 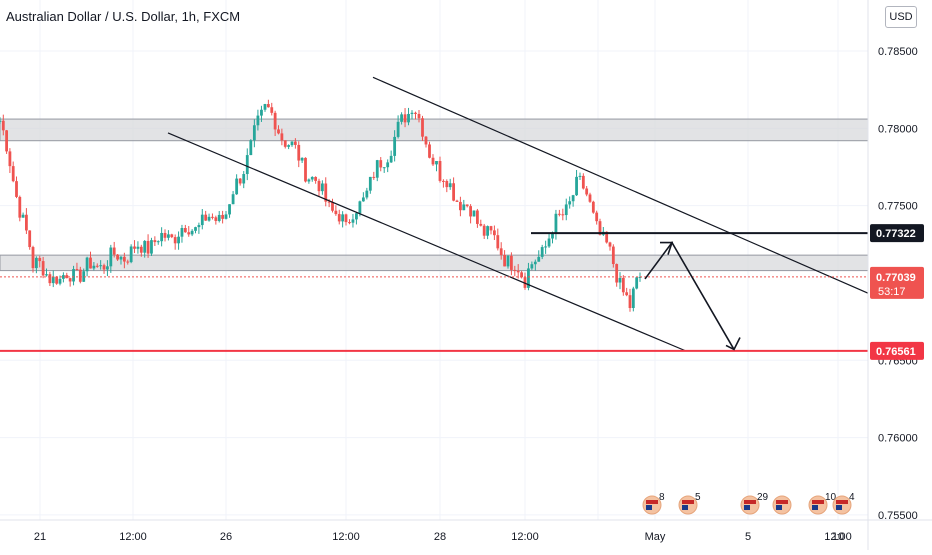 I want to click on last-price-box, so click(x=897, y=282).